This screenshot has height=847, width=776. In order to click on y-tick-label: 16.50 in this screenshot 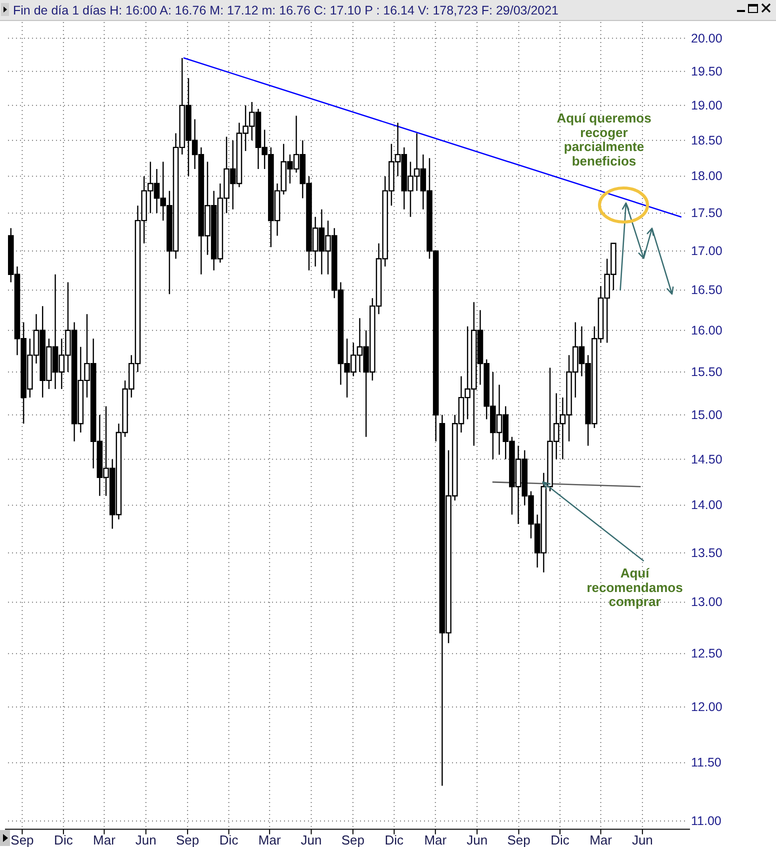, I will do `click(706, 290)`.